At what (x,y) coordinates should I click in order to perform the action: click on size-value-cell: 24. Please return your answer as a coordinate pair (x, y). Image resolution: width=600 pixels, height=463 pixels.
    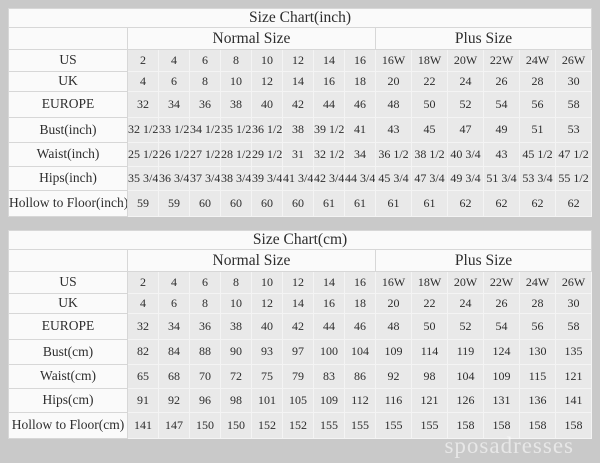
    Looking at the image, I should click on (465, 303).